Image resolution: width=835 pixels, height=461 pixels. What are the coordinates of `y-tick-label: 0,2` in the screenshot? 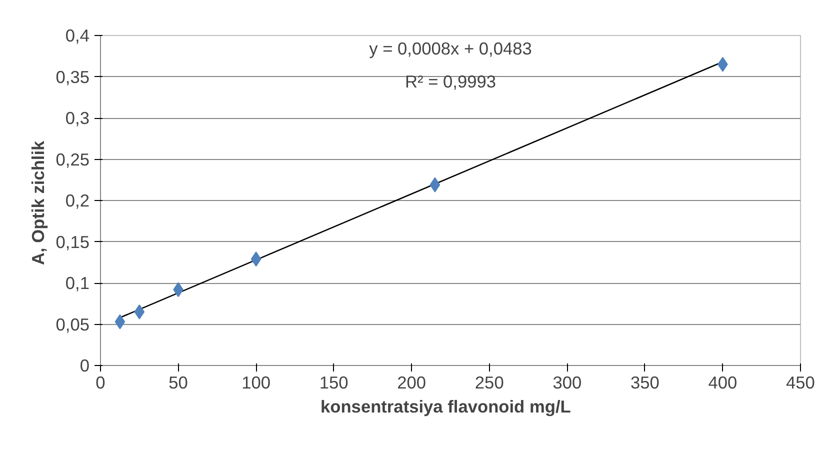 It's located at (77, 200).